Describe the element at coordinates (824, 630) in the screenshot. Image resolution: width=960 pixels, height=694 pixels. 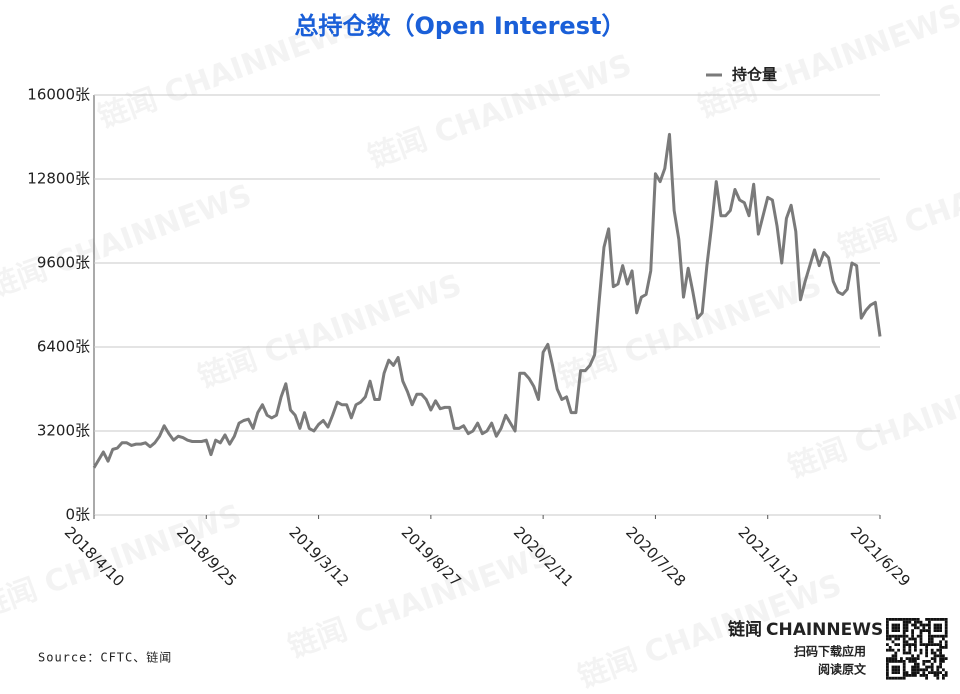
I see `brand-logo-en: CHAINNEWS` at that location.